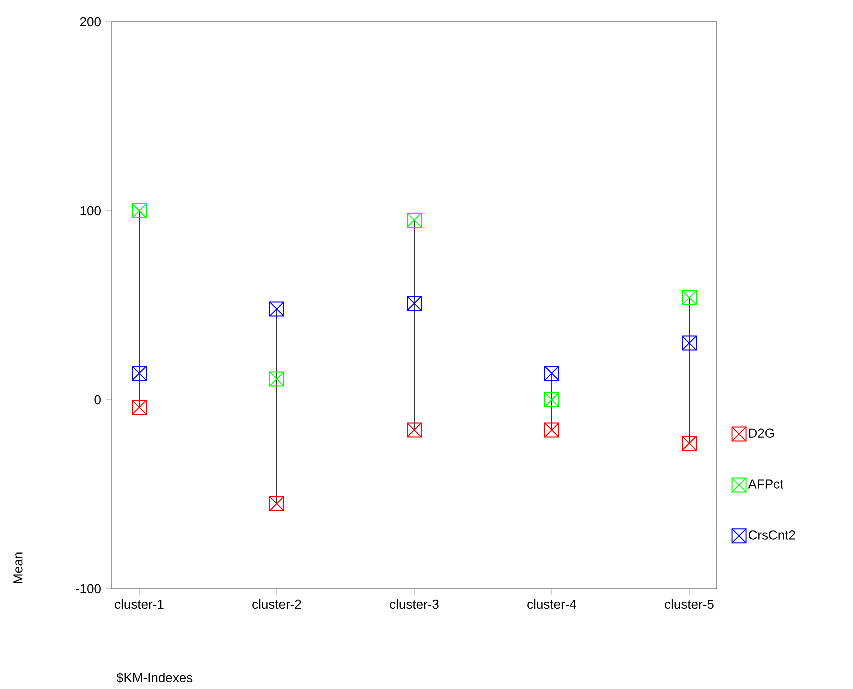  Describe the element at coordinates (277, 605) in the screenshot. I see `x-tick-label: cluster-2` at that location.